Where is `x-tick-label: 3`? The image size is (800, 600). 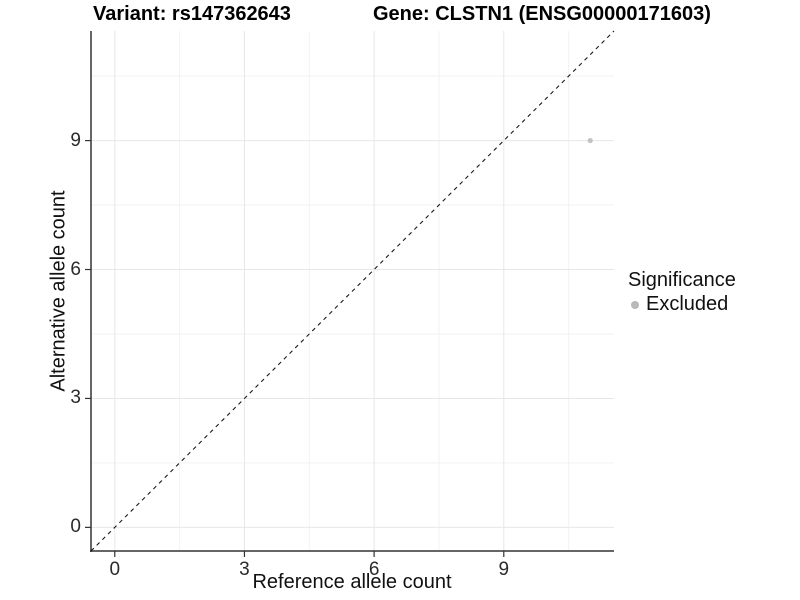
x-tick-label: 3 is located at coordinates (244, 569).